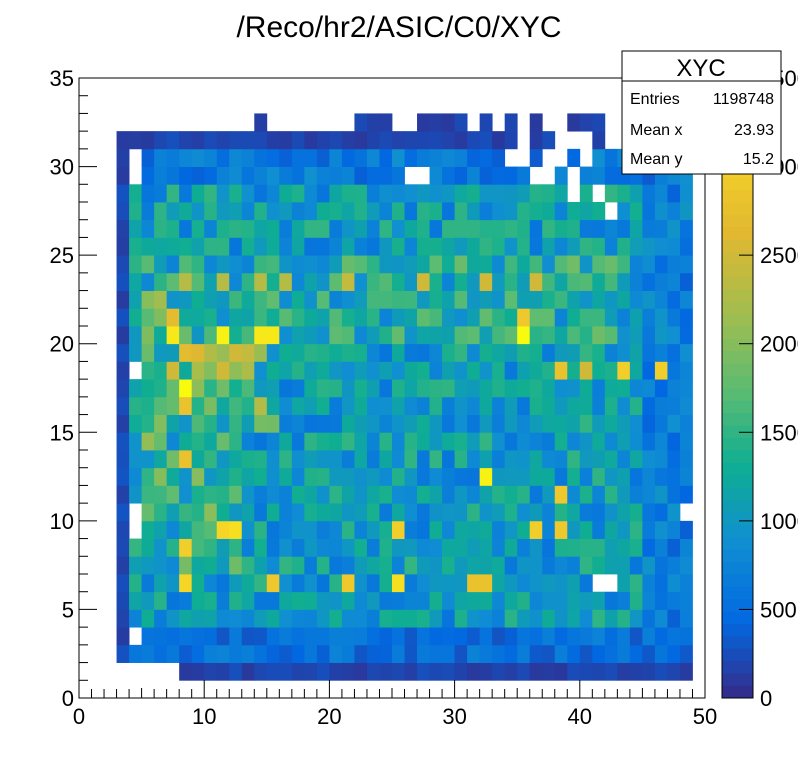 The image size is (798, 776). Describe the element at coordinates (454, 716) in the screenshot. I see `x-tick-label: 30` at that location.